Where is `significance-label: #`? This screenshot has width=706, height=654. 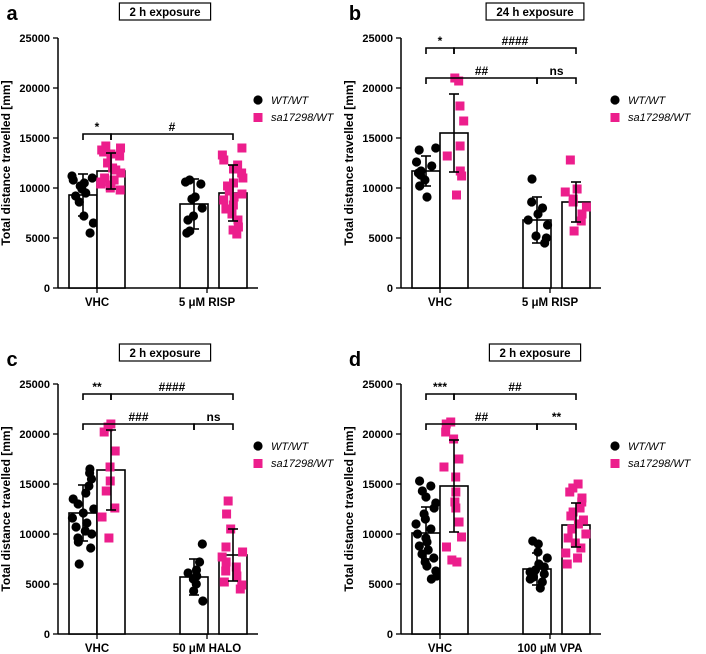
significance-label: # is located at coordinates (172, 127).